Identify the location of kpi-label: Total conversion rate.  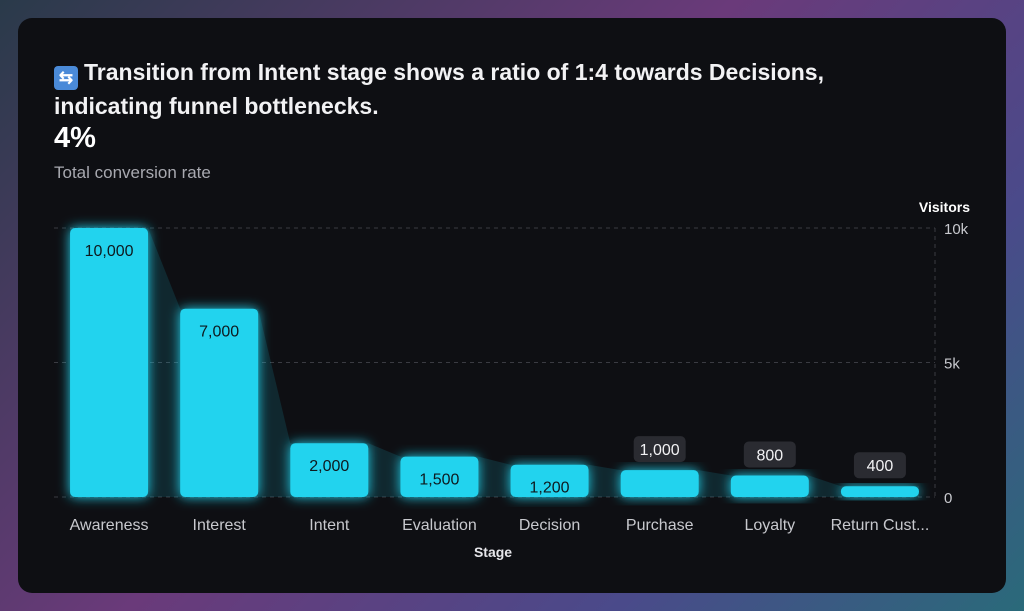
(132, 172).